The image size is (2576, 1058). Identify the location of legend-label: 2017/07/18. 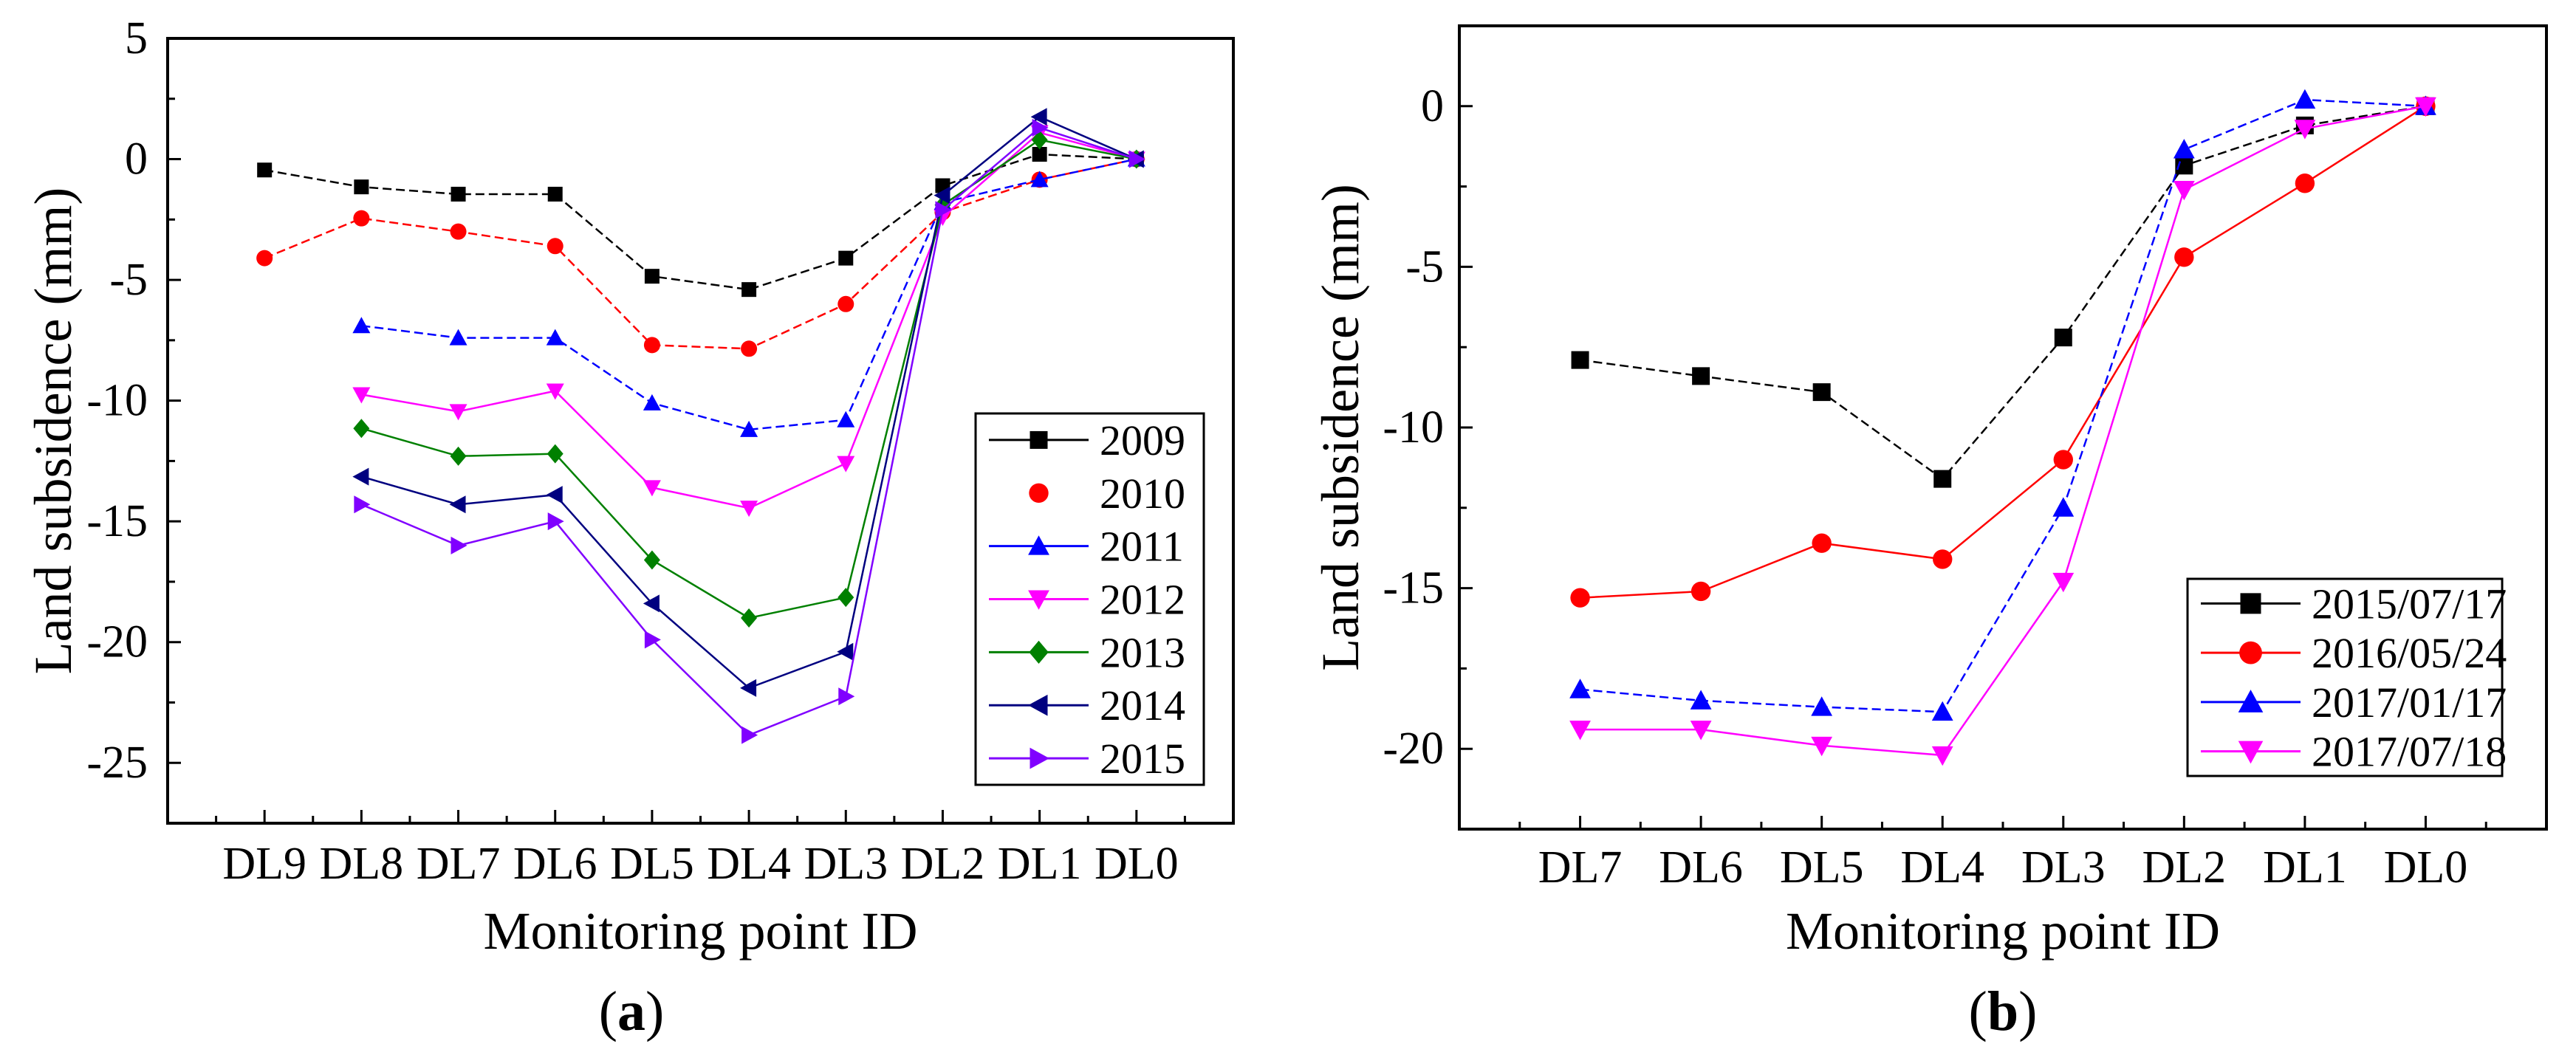
(2409, 752).